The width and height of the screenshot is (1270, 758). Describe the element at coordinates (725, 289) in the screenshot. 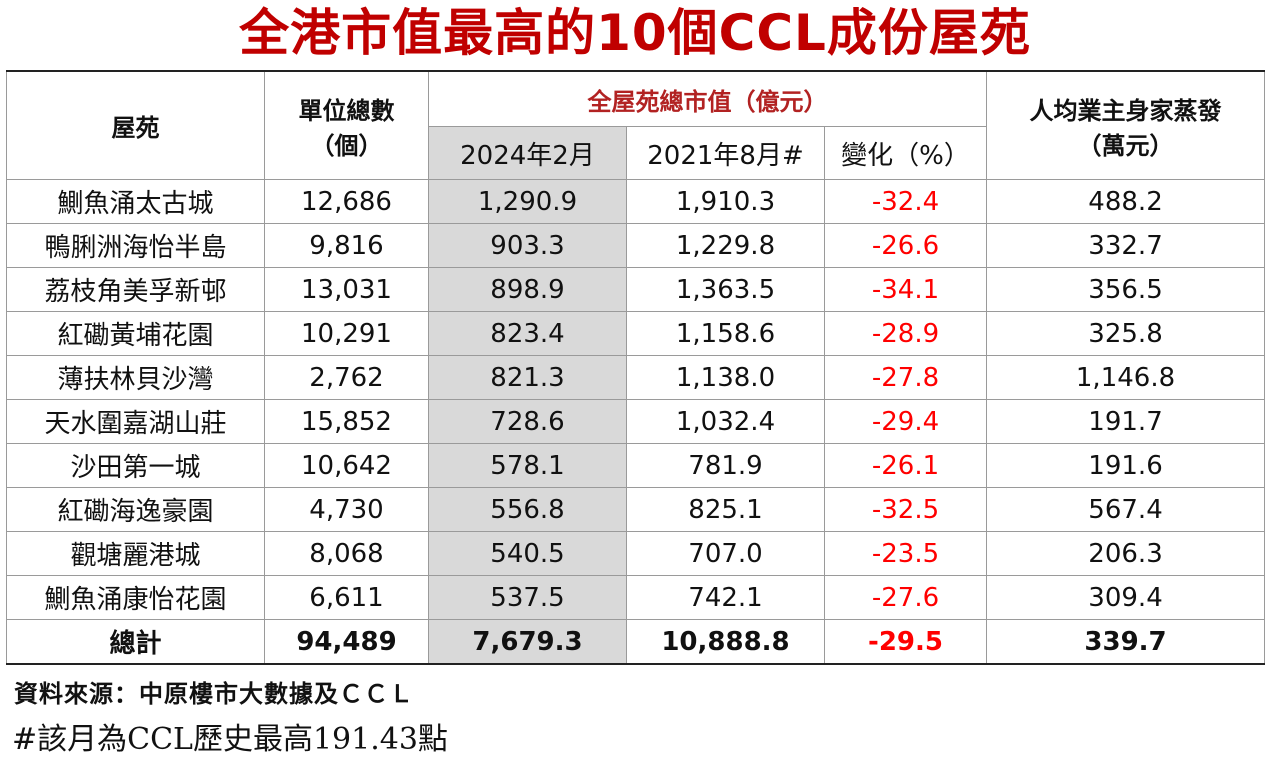

I see `value-2021-cell: 1,363.5` at that location.